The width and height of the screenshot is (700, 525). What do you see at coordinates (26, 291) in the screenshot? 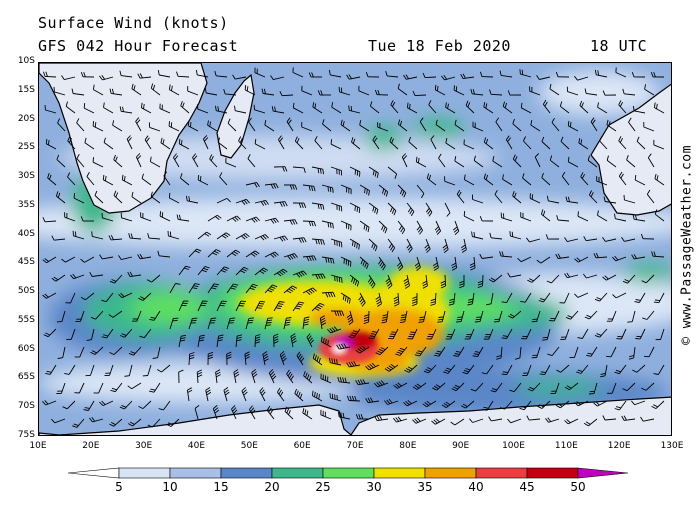
I see `lat-label: 50S` at bounding box center [26, 291].